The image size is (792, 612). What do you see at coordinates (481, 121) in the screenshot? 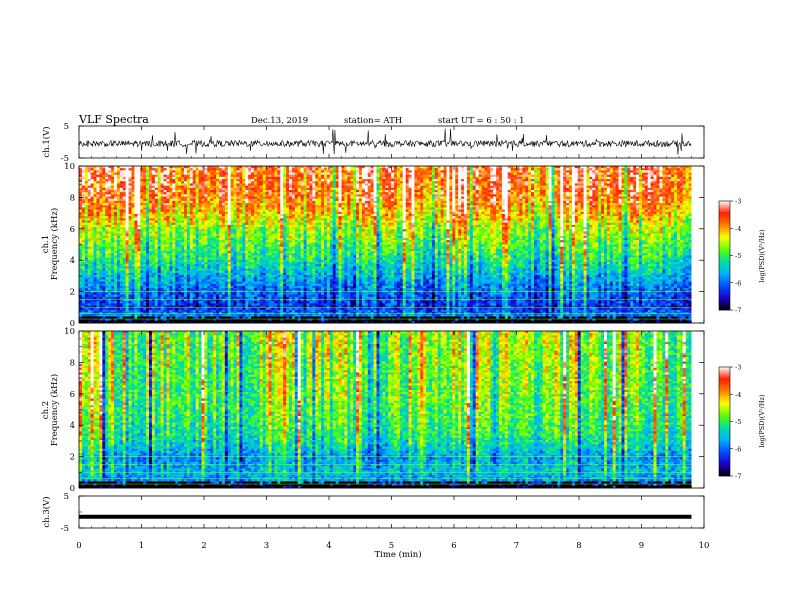
I see `start-time-label: start UT = 6 : 50 : 1` at bounding box center [481, 121].